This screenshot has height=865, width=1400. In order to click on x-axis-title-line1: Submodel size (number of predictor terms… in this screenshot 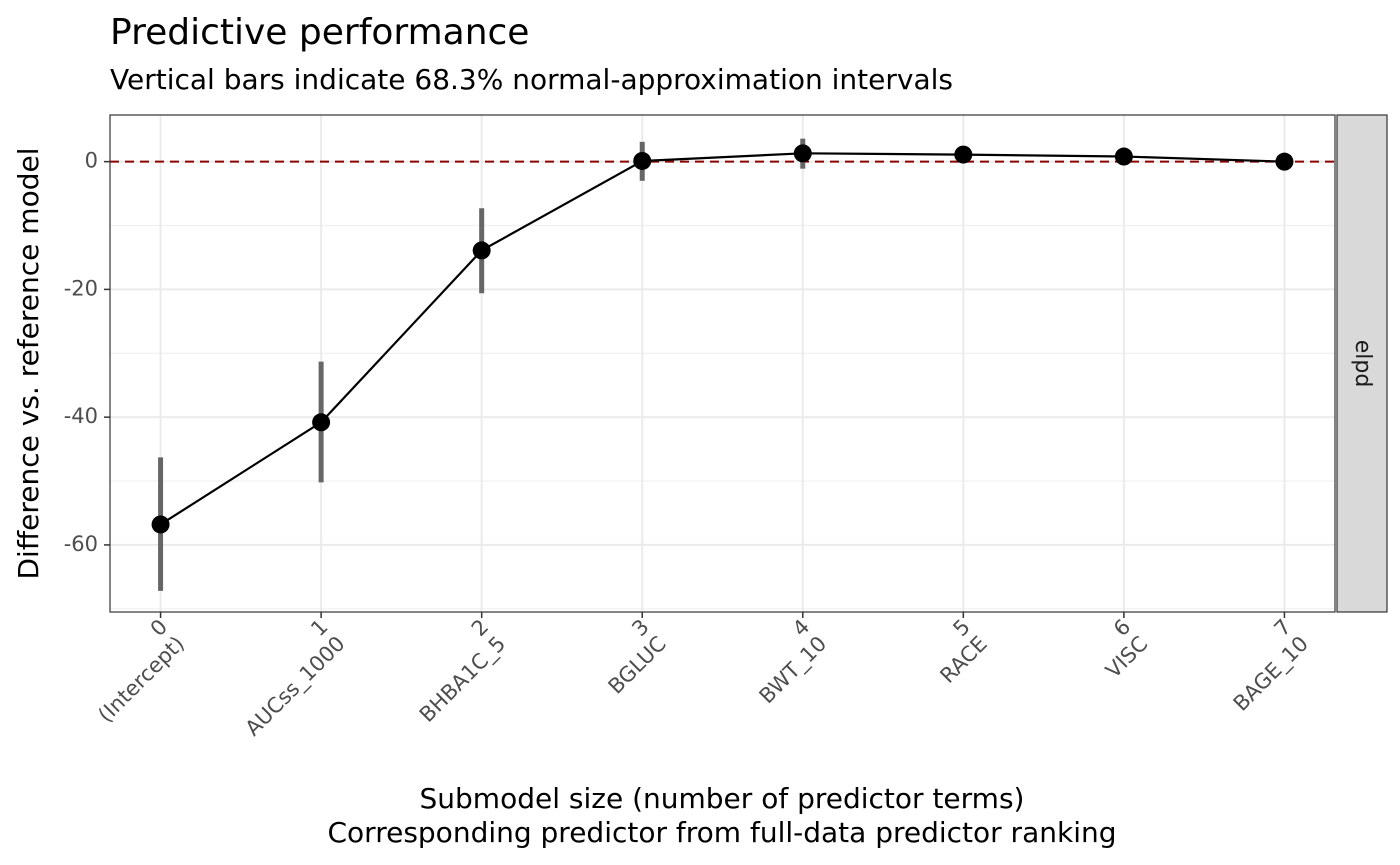, I will do `click(722, 798)`.